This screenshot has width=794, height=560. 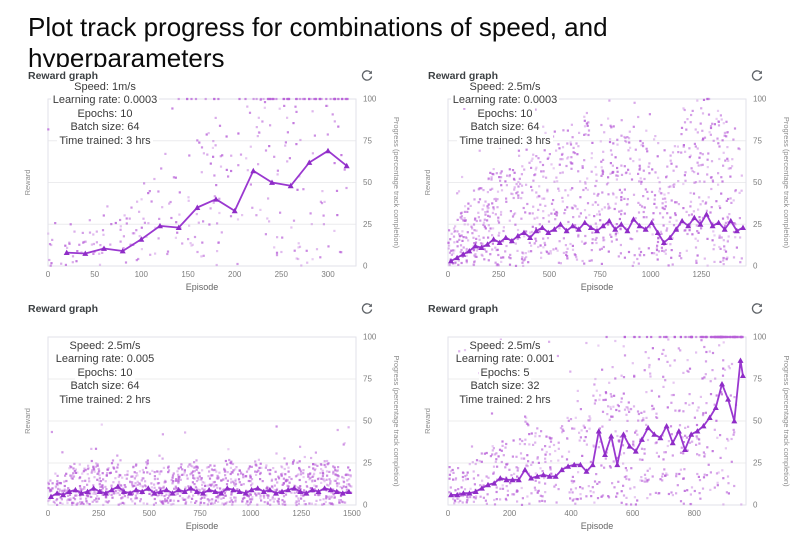 What do you see at coordinates (633, 513) in the screenshot?
I see `svg-text: 600` at bounding box center [633, 513].